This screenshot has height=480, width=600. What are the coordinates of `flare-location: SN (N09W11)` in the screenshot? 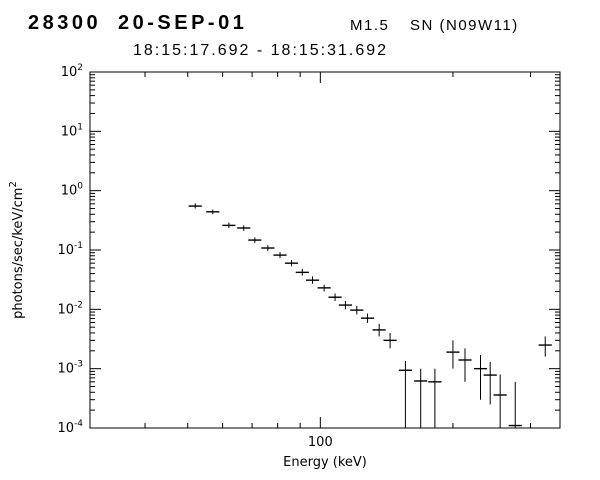 It's located at (464, 25).